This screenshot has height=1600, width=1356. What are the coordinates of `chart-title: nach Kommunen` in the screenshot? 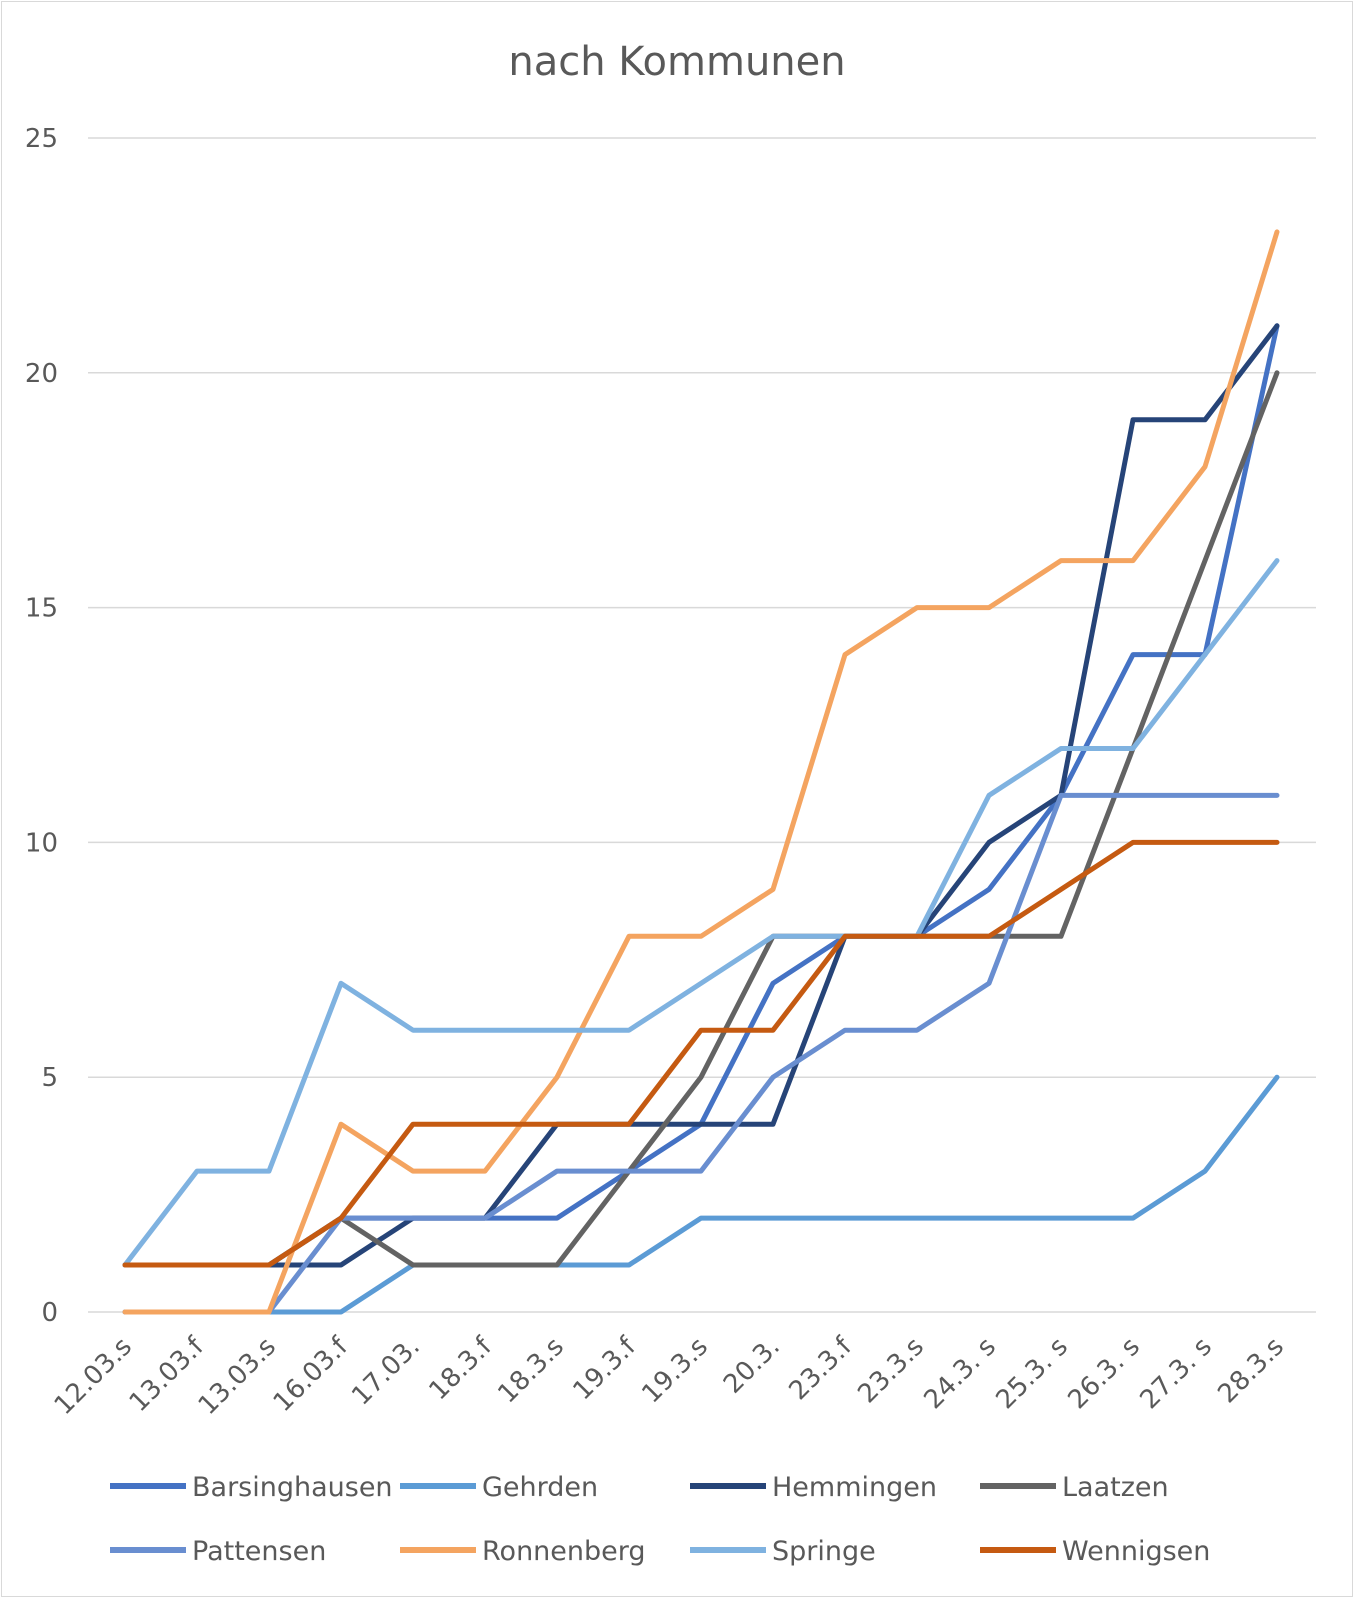 It's located at (676, 62).